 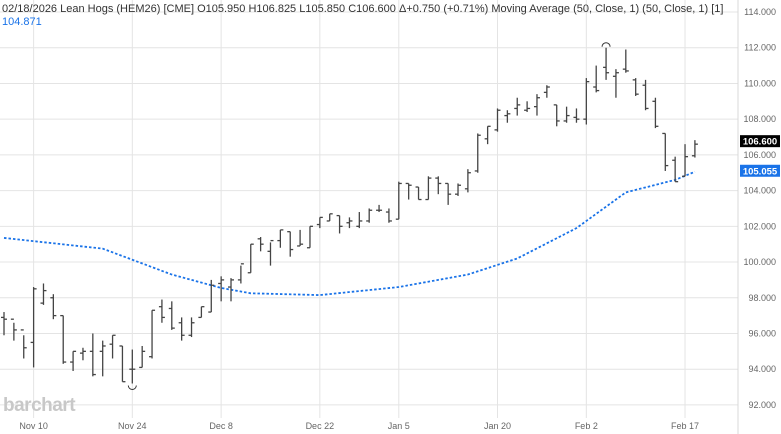 What do you see at coordinates (586, 426) in the screenshot?
I see `x-tick-label: Feb 2` at bounding box center [586, 426].